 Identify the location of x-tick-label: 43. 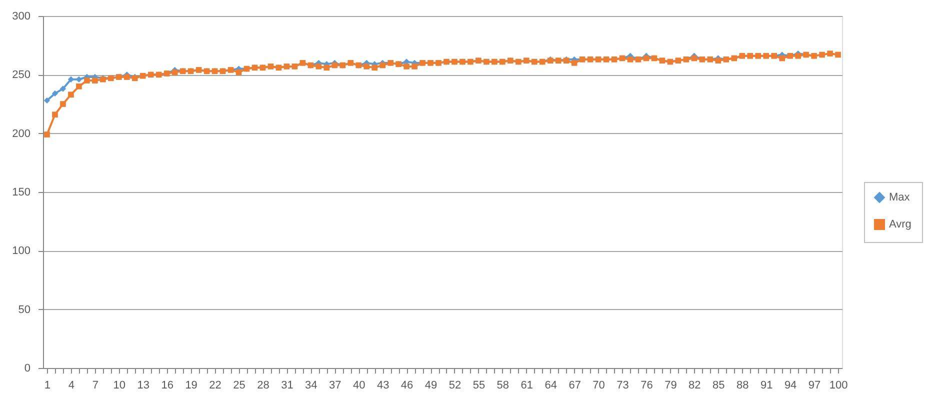
(383, 386).